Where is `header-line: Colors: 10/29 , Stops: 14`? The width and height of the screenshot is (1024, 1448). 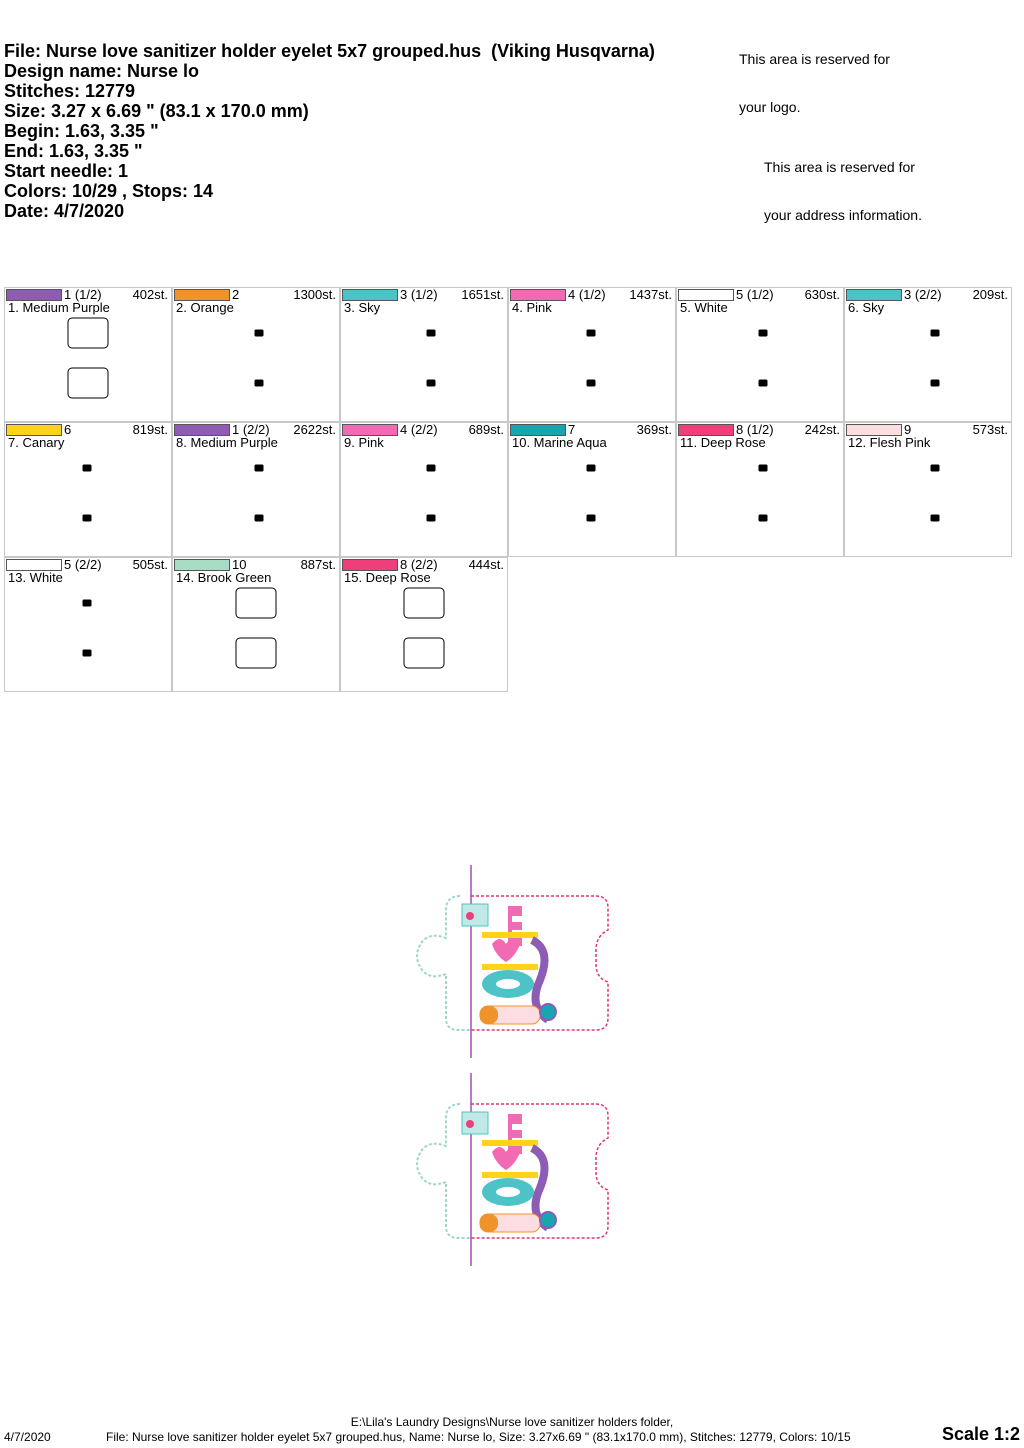 header-line: Colors: 10/29 , Stops: 14 is located at coordinates (109, 191).